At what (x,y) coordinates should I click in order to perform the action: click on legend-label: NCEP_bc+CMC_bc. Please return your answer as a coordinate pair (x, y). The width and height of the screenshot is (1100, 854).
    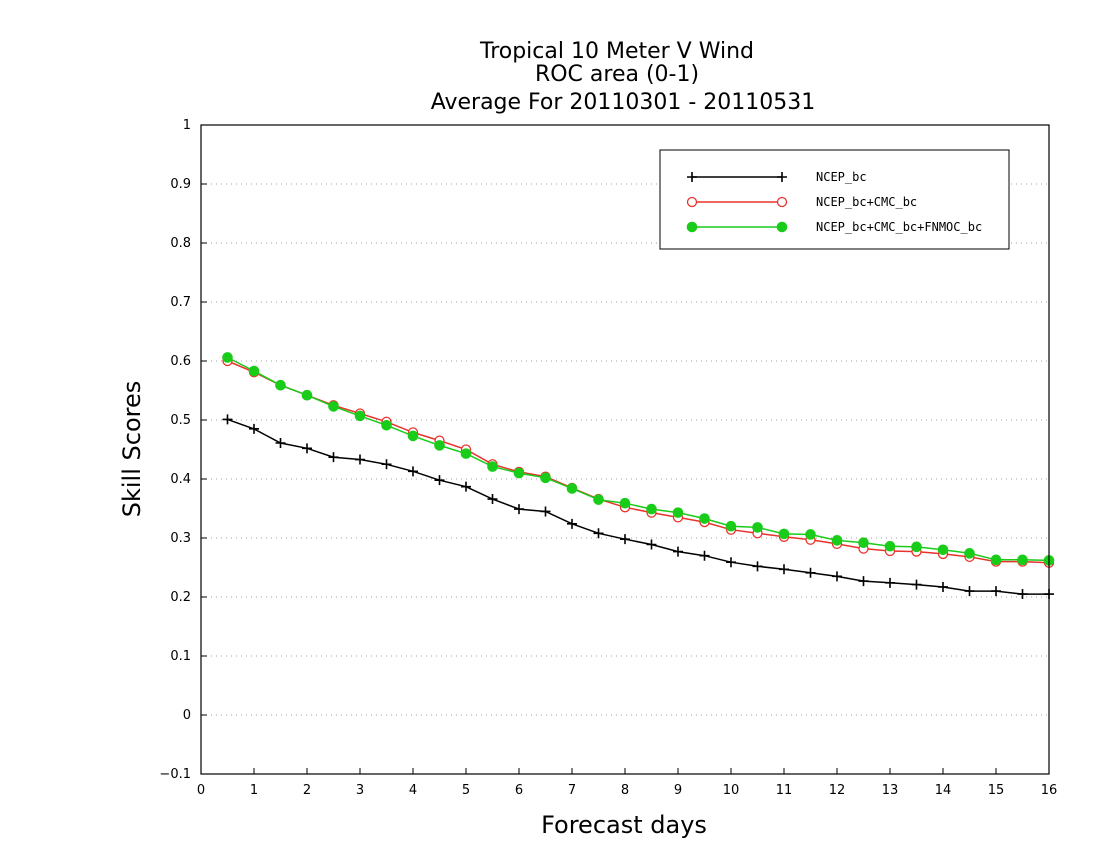
    Looking at the image, I should click on (866, 202).